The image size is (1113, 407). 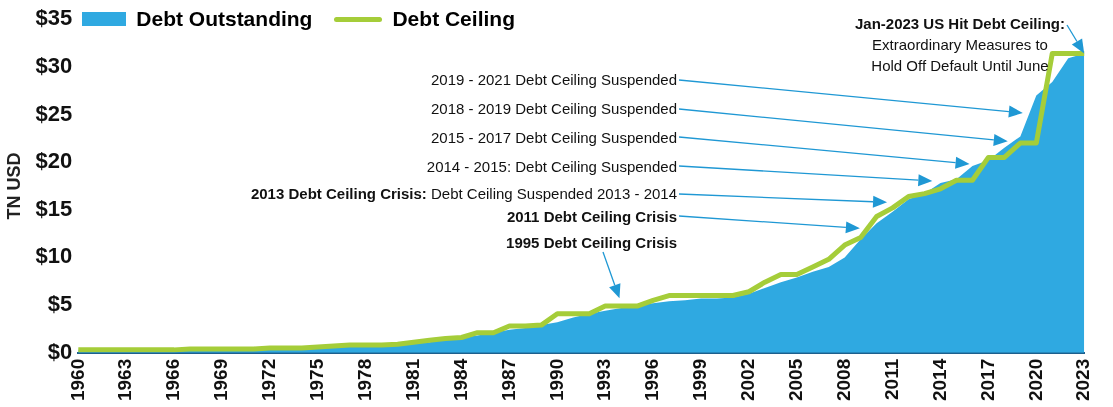 I want to click on annotation: 2011 Debt Ceiling Crisis, so click(x=591, y=217).